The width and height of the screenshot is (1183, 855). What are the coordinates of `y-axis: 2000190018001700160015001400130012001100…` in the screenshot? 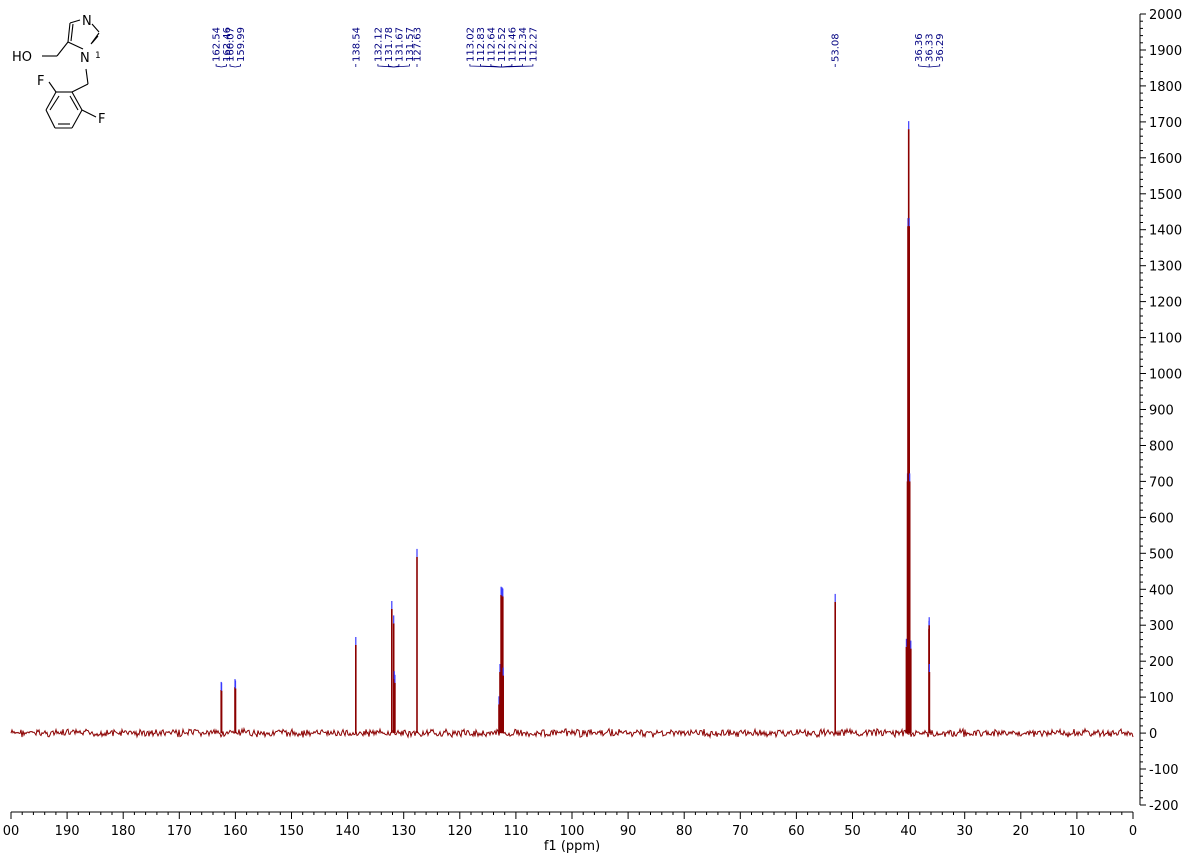 It's located at (1160, 411).